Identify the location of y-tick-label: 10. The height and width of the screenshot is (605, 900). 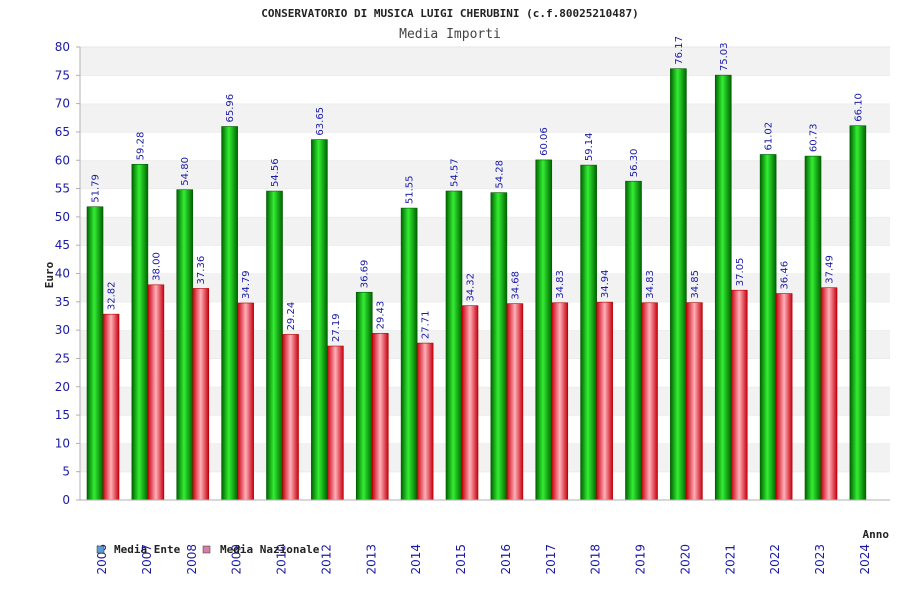
(62, 443).